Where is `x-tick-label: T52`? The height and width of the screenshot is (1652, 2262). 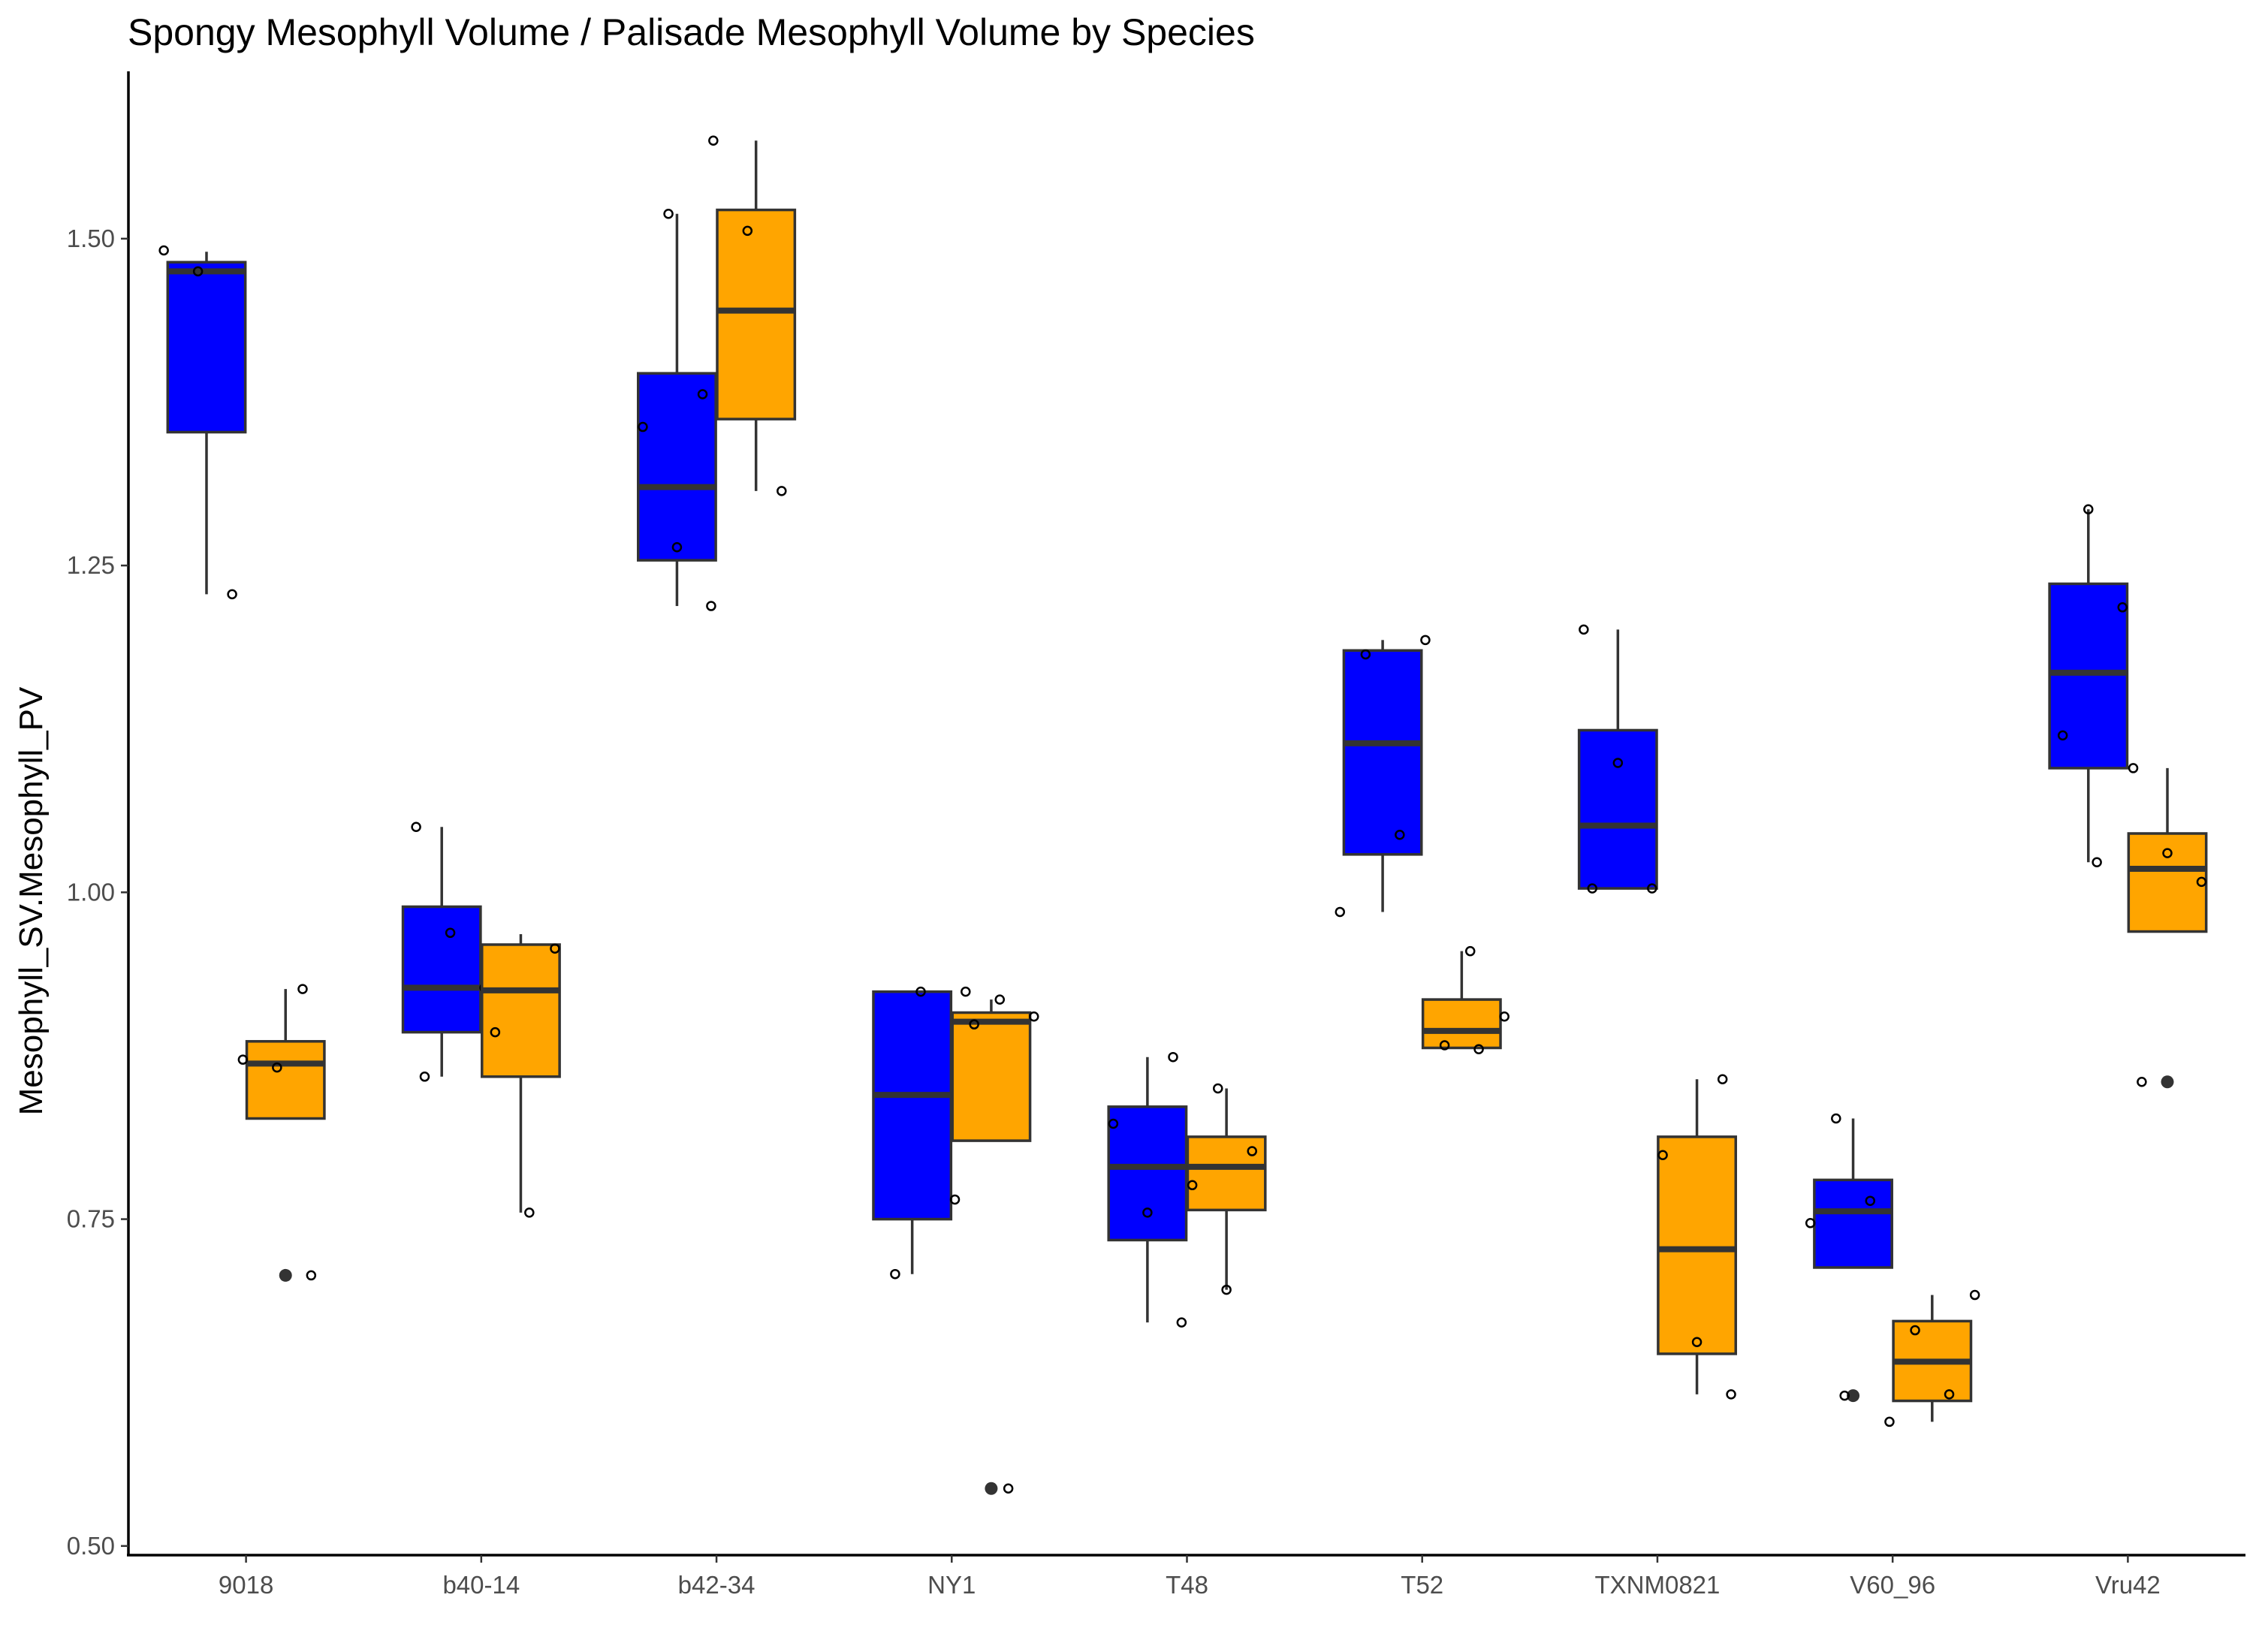 x-tick-label: T52 is located at coordinates (1422, 1585).